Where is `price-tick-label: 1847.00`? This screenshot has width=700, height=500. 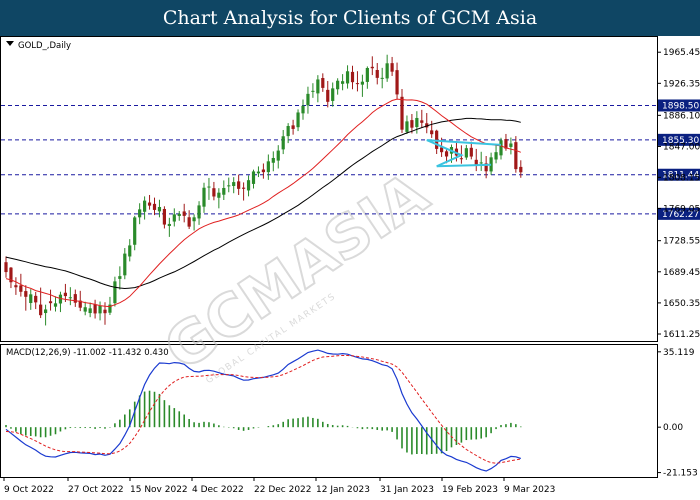 price-tick-label: 1847.00 is located at coordinates (681, 147).